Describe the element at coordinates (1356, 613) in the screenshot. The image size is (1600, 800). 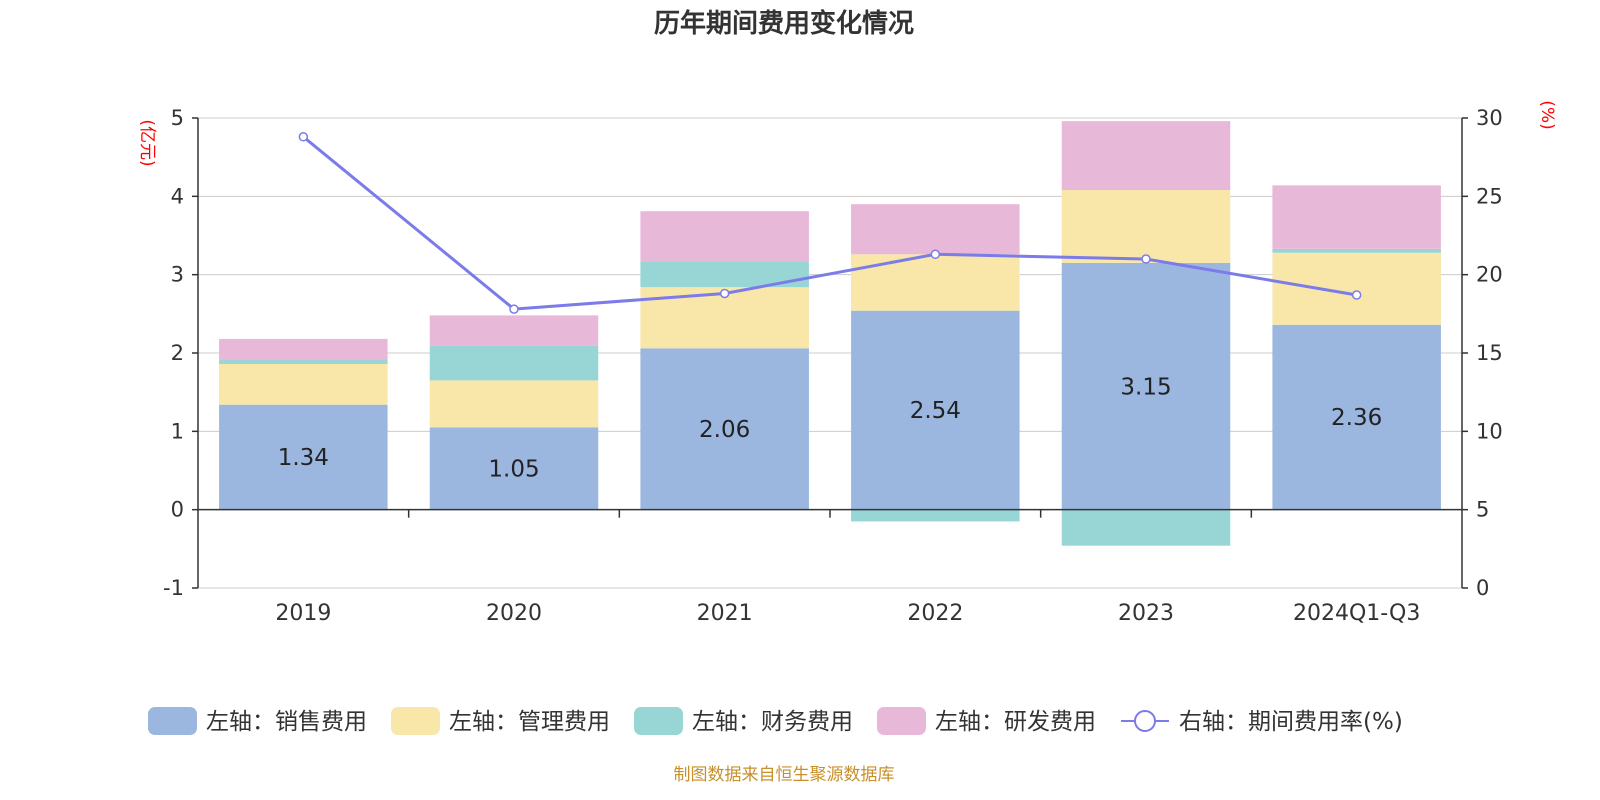
I see `category-label: 2024Q1-Q3` at that location.